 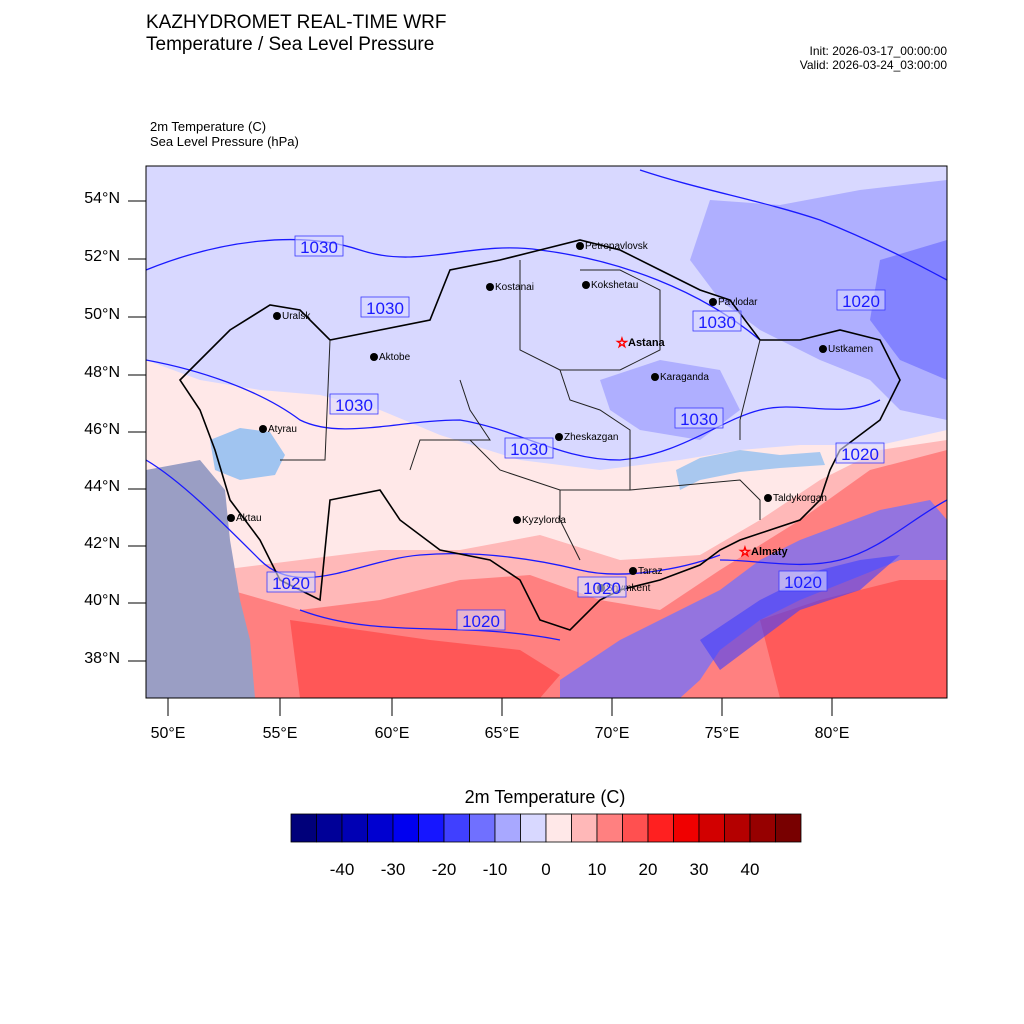 I want to click on temp-band-northeast-cold, so click(x=908, y=310).